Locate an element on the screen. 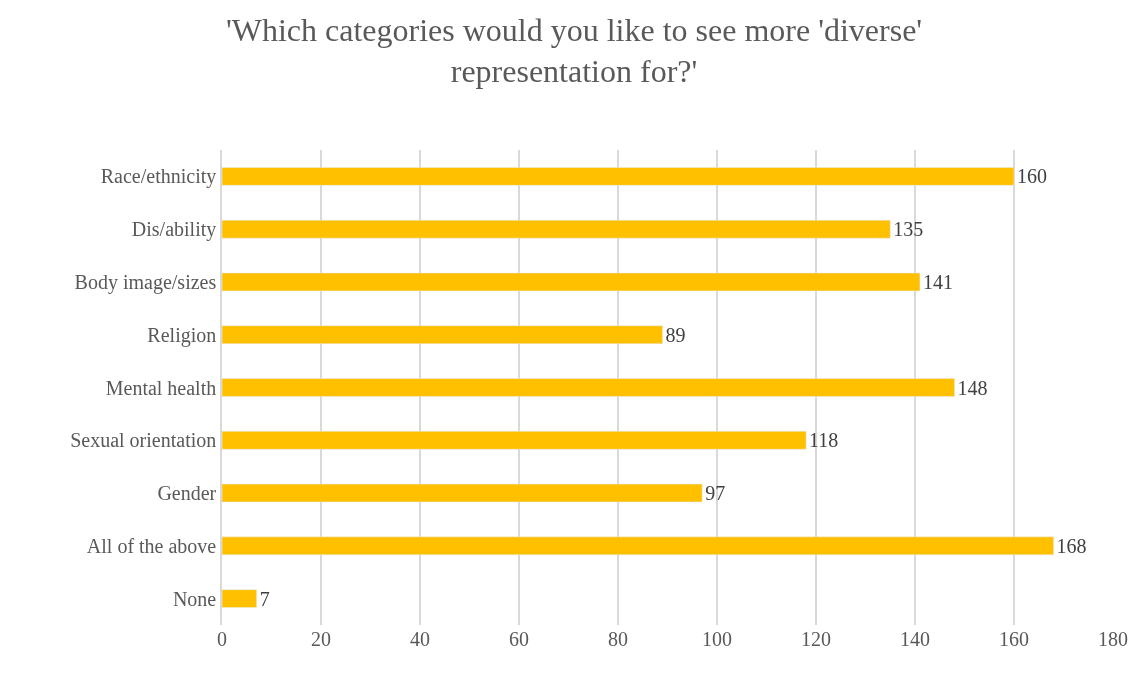 Image resolution: width=1148 pixels, height=677 pixels. y-tick-label: Body image/sizes is located at coordinates (145, 282).